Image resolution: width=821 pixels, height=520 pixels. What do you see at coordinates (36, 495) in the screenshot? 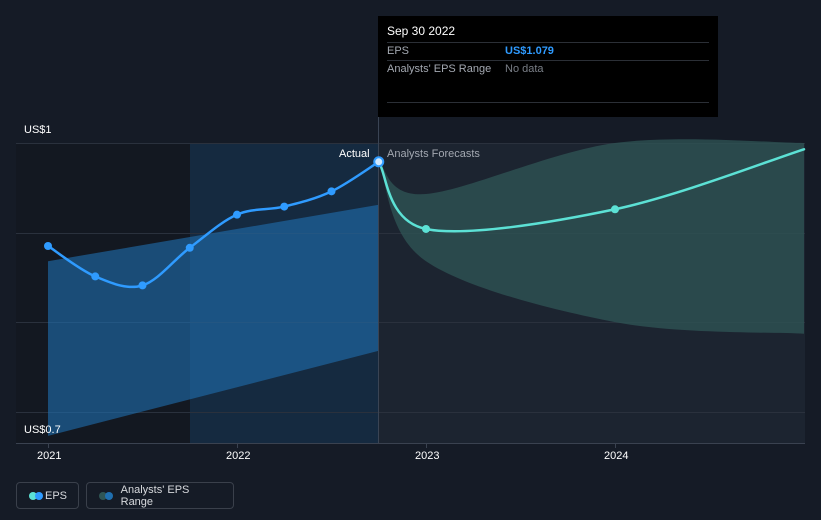
I see `eps-legend-icon` at bounding box center [36, 495].